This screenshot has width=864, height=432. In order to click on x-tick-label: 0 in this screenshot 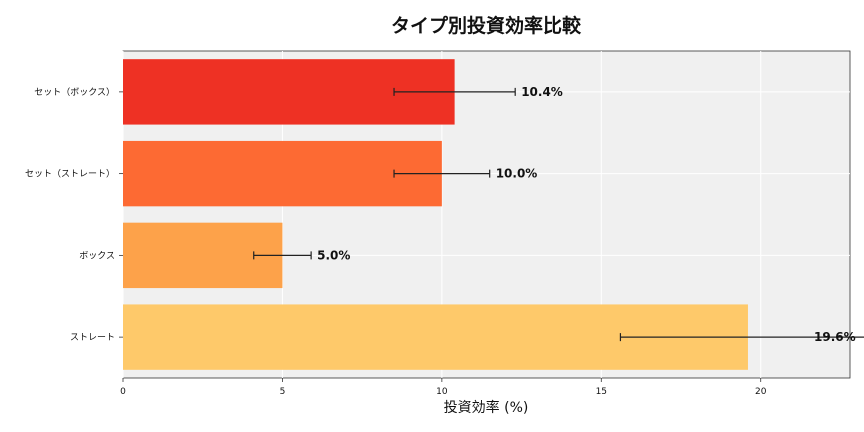, I will do `click(123, 392)`.